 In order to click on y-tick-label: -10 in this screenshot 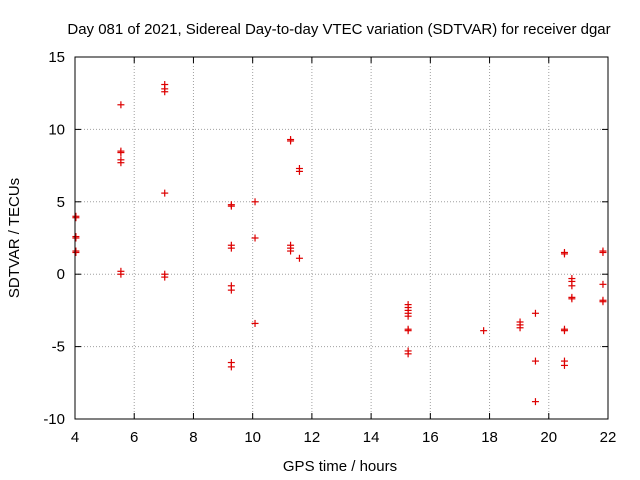, I will do `click(54, 419)`.